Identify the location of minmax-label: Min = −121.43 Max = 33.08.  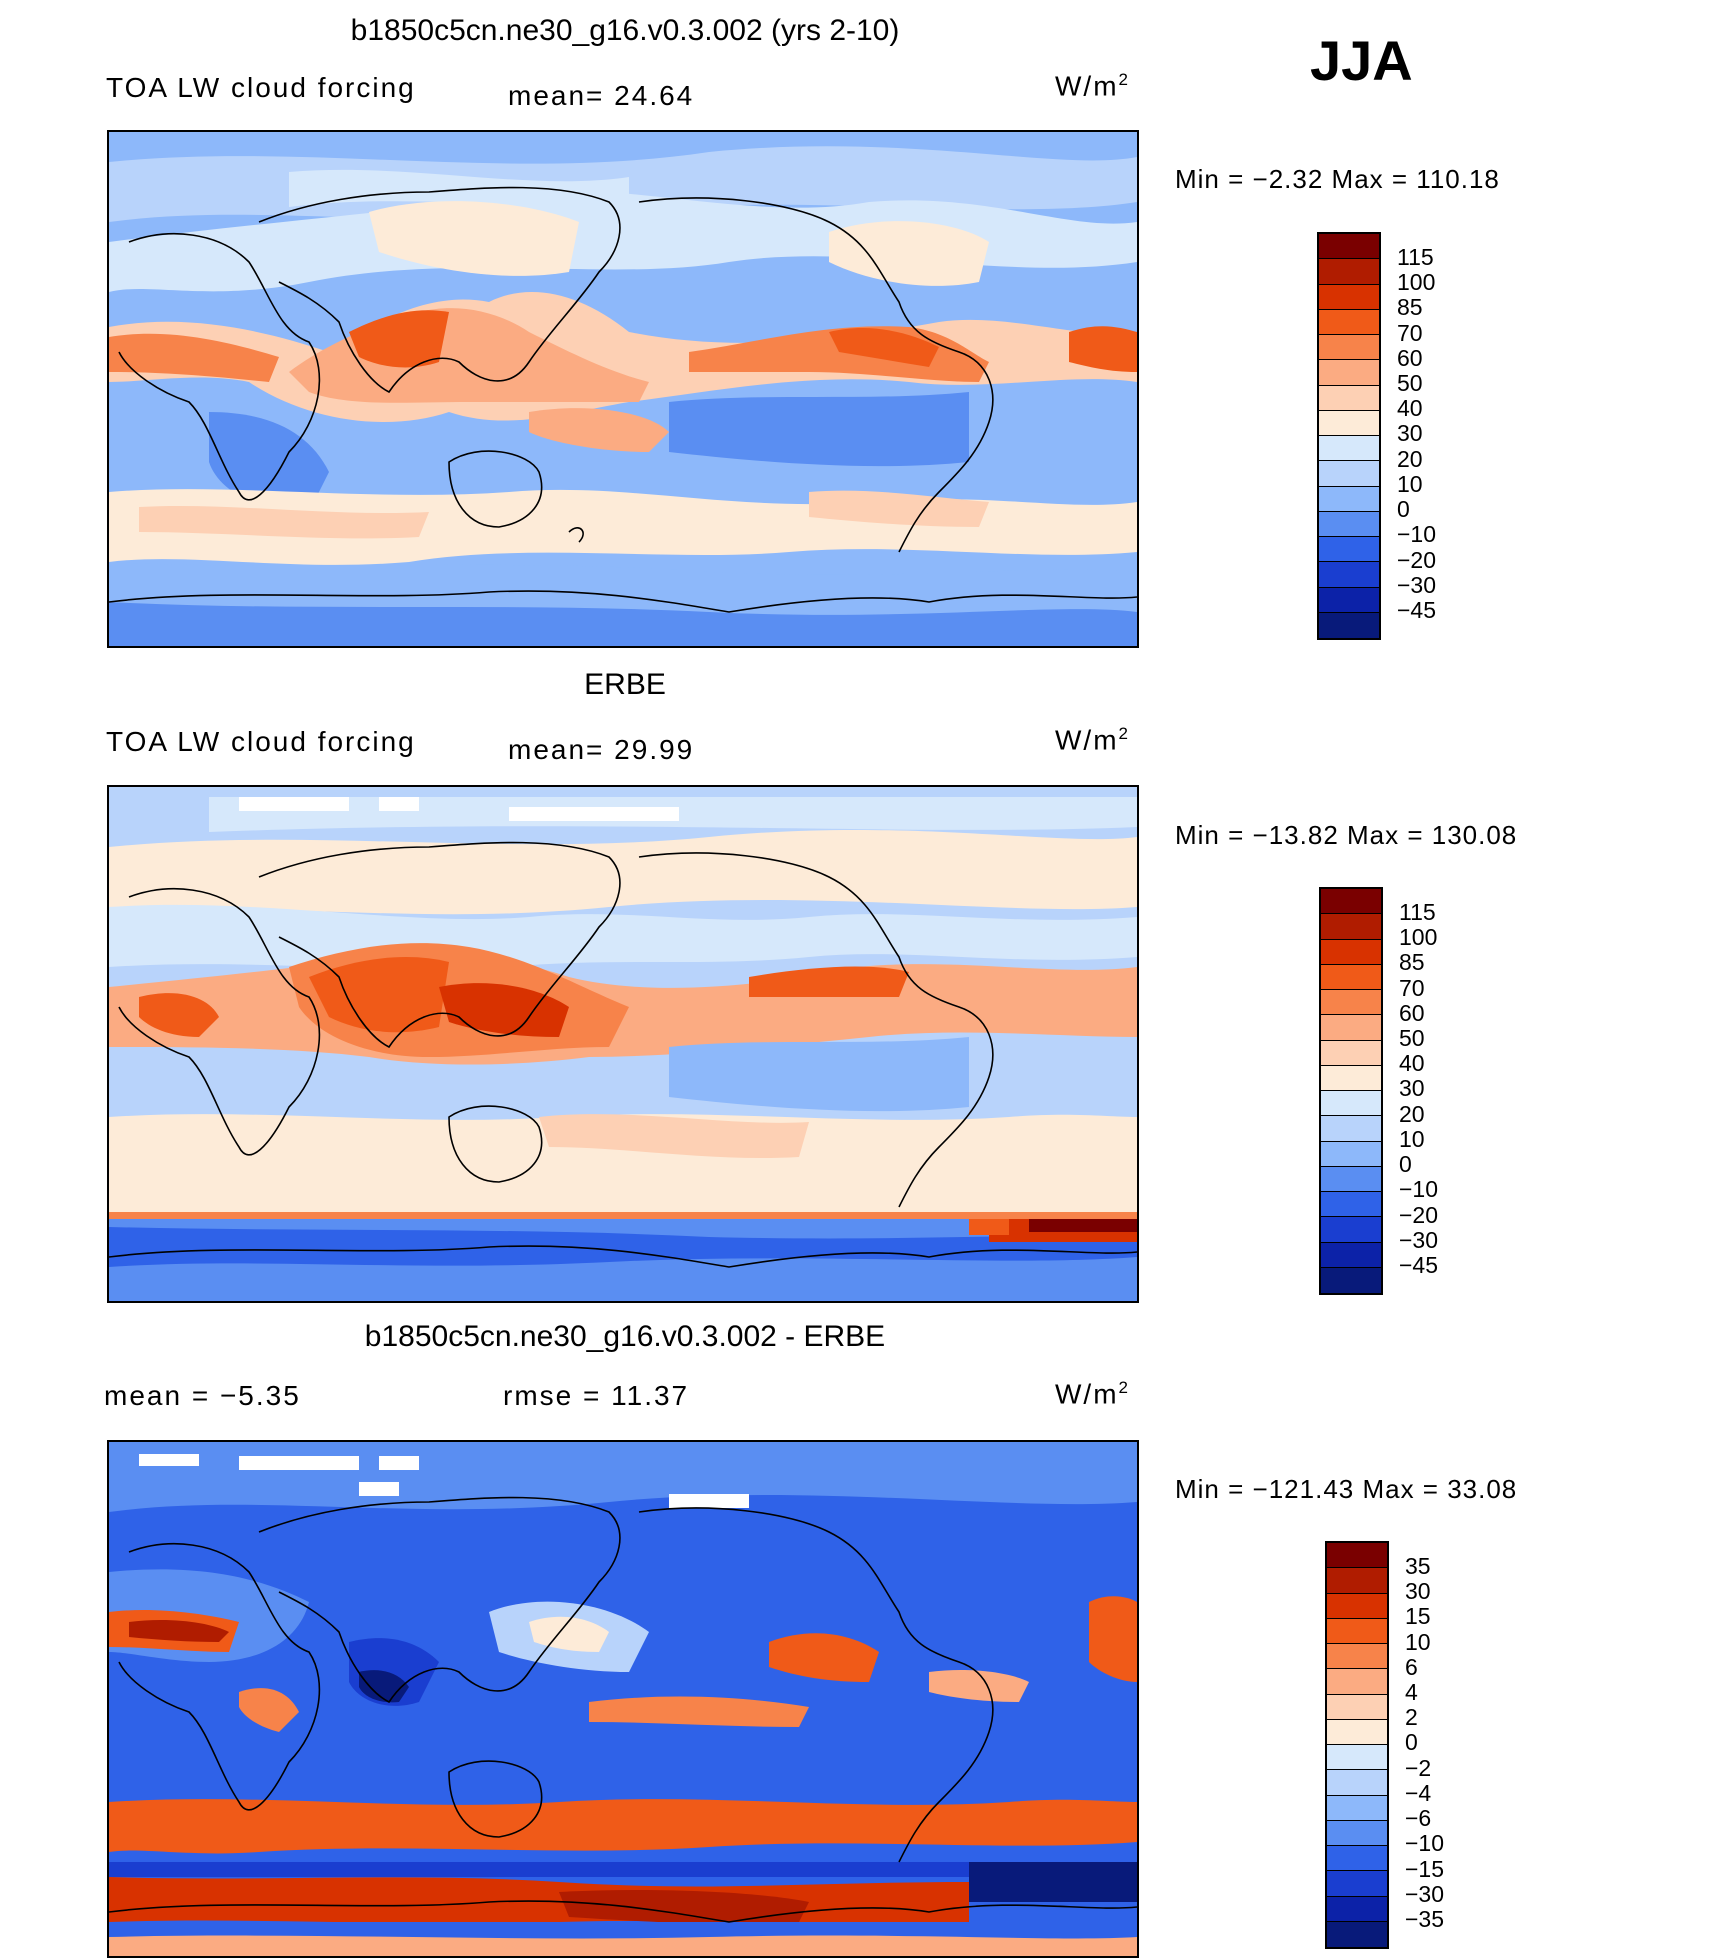
(1346, 1489).